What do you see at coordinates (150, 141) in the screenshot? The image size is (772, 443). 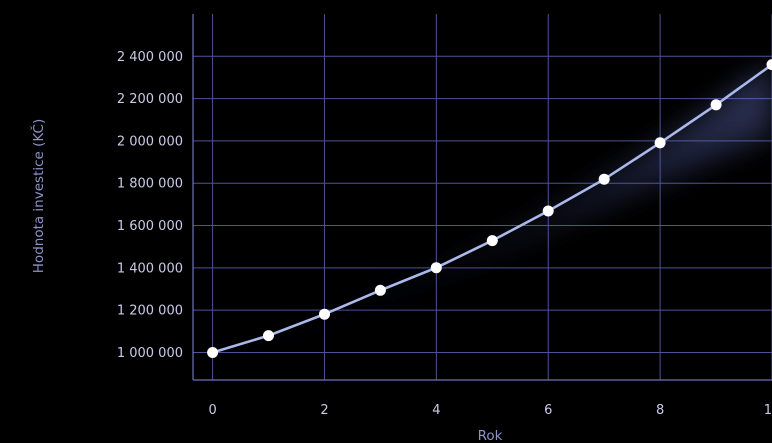 I see `y-tick-label: 2 000 000` at bounding box center [150, 141].